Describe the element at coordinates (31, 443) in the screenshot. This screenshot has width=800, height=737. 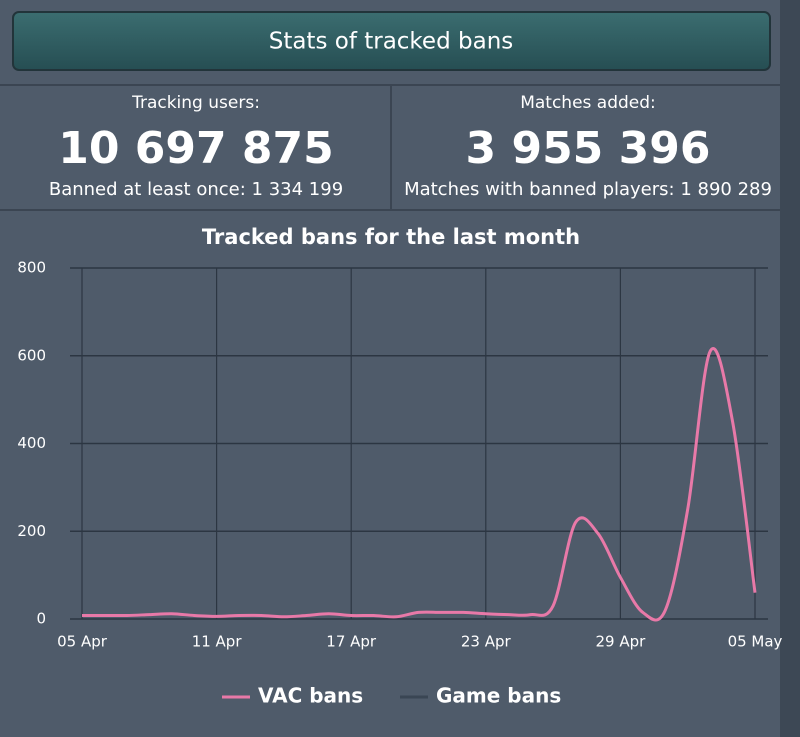
I see `y-tick-label: 400` at that location.